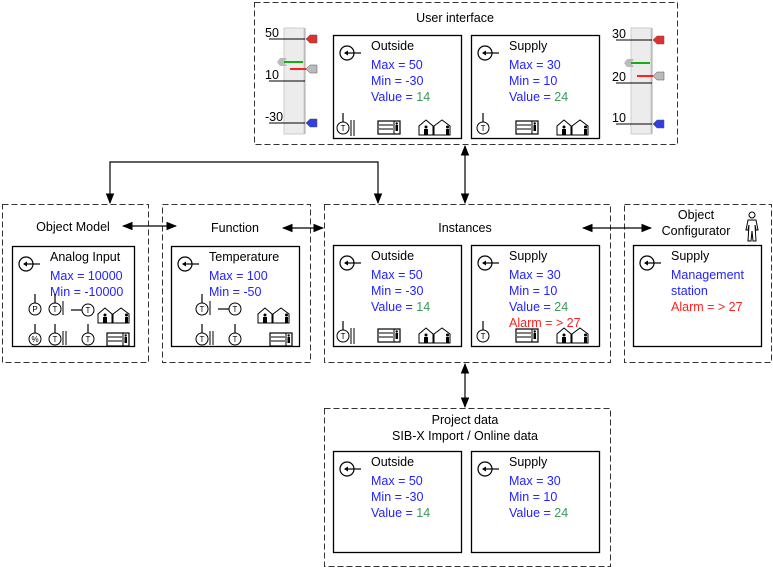 This screenshot has width=773, height=569. I want to click on param-line: Min = -50, so click(235, 292).